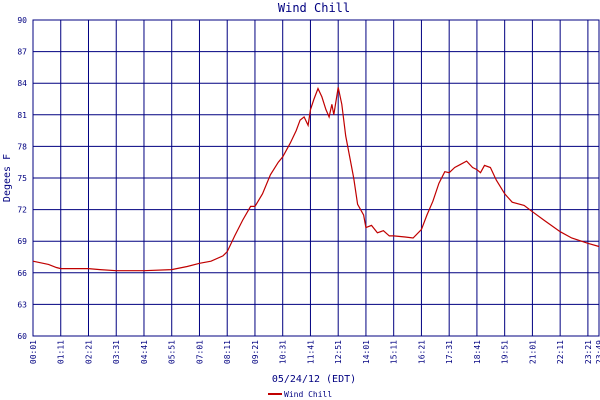 The image size is (600, 400). What do you see at coordinates (338, 352) in the screenshot?
I see `x-tick-label: 12:51` at bounding box center [338, 352].